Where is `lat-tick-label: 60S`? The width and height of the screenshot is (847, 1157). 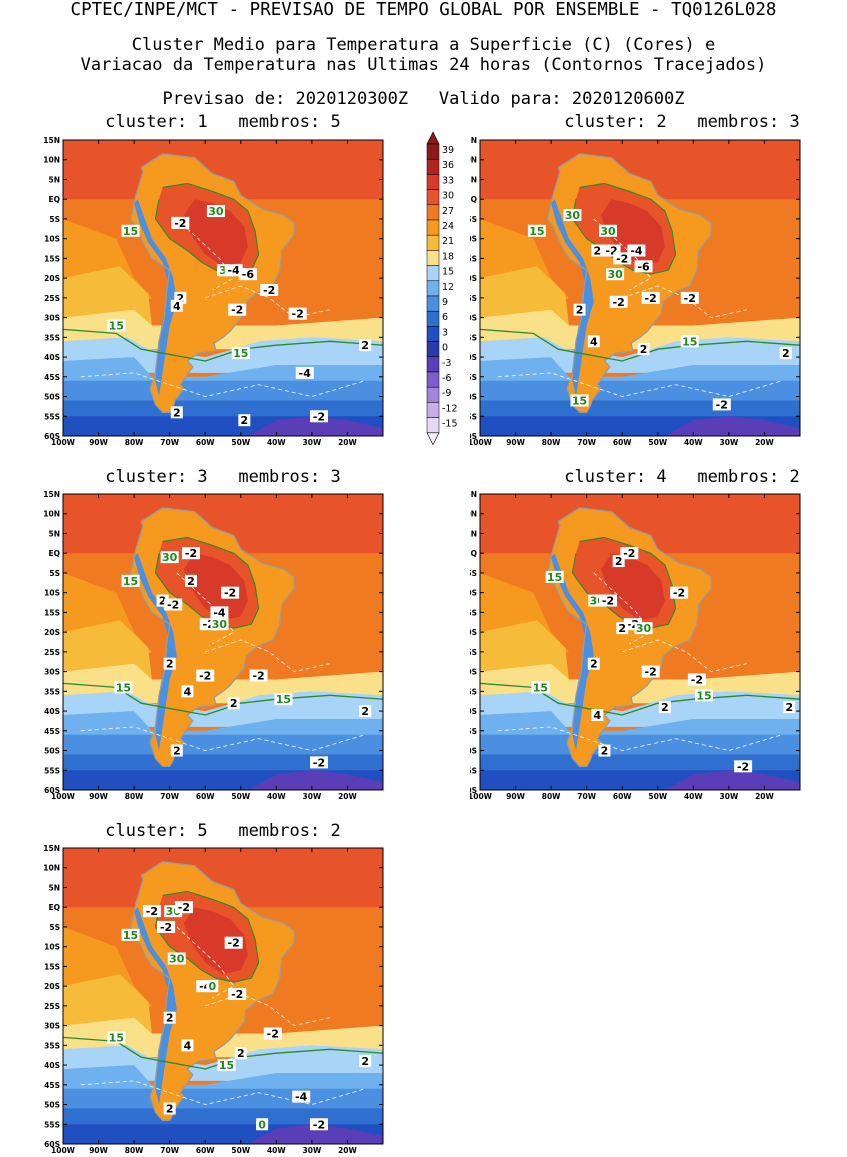 lat-tick-label: 60S is located at coordinates (52, 436).